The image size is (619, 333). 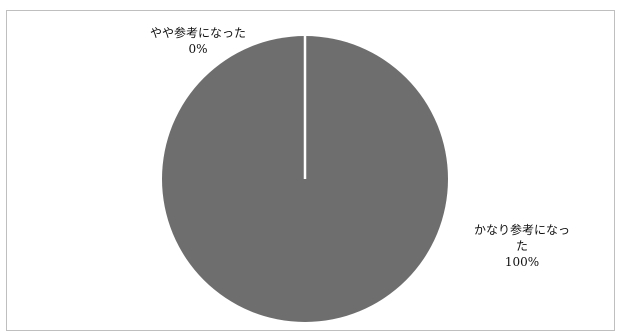 I want to click on slice-label-kanari-text-1: かなり参考になっ, so click(x=522, y=230).